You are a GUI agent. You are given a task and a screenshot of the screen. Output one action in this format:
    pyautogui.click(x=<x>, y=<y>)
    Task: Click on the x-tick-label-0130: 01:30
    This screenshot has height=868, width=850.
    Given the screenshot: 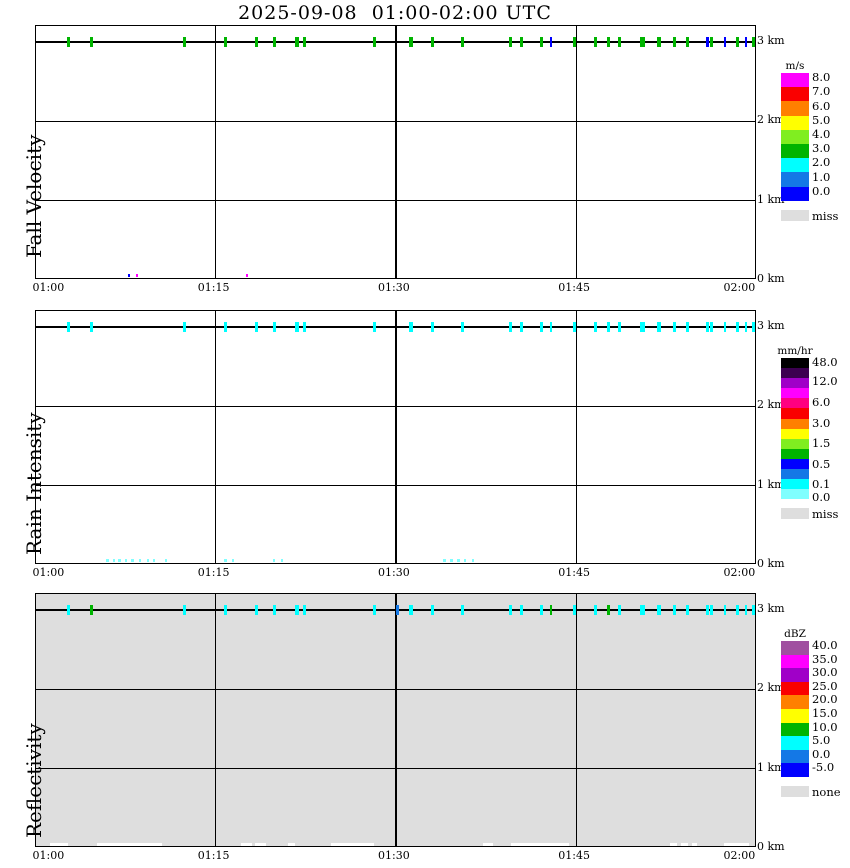 What is the action you would take?
    pyautogui.click(x=394, y=855)
    